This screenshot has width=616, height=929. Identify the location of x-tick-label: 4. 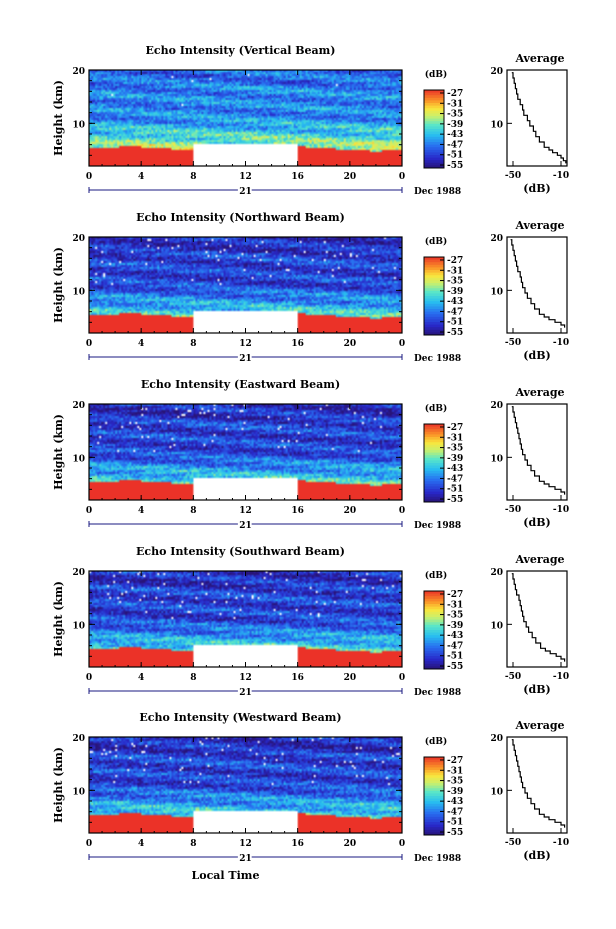
(141, 344).